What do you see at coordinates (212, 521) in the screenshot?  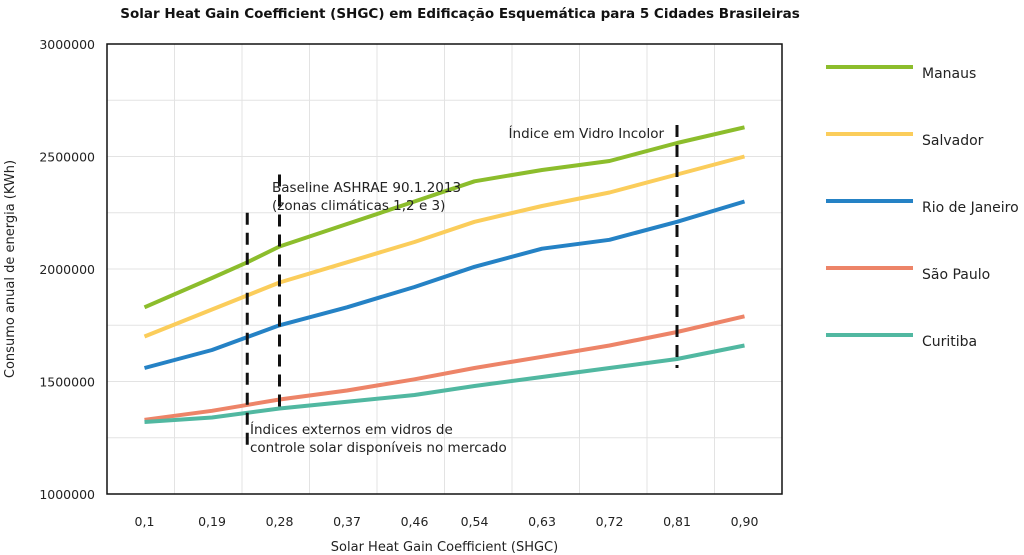 I see `x-tick-label: 0,19` at bounding box center [212, 521].